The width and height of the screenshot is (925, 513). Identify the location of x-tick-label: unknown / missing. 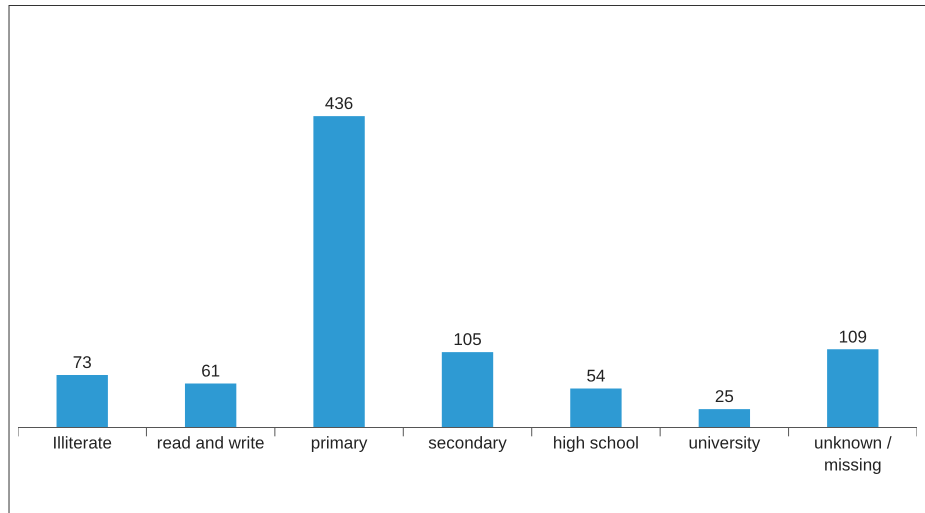
(853, 453).